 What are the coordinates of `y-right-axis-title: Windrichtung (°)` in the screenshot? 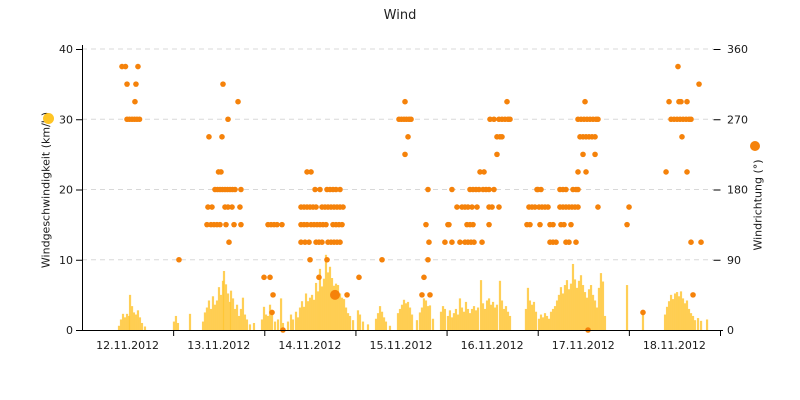 It's located at (758, 205).